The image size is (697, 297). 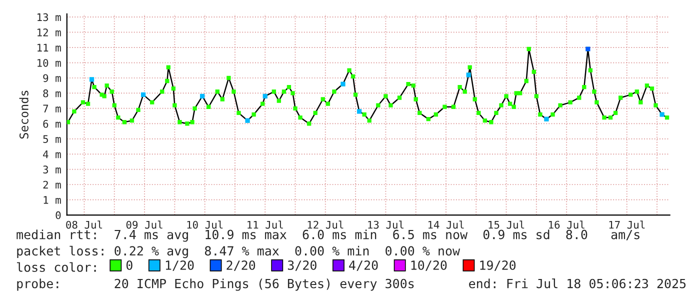 What do you see at coordinates (498, 265) in the screenshot?
I see `legend-label: 19/20` at bounding box center [498, 265].